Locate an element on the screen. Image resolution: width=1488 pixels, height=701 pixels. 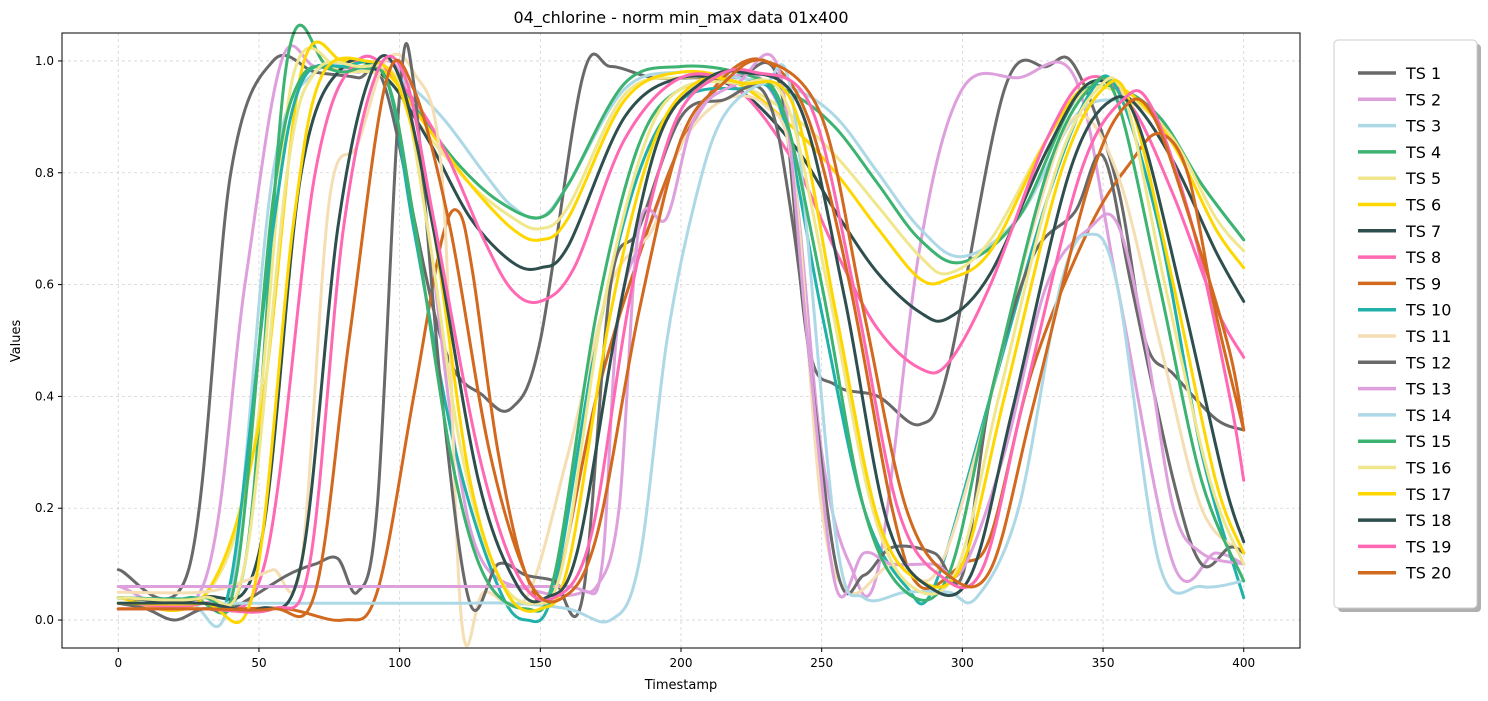
y-tick-label: 0.2 is located at coordinates (44, 508).